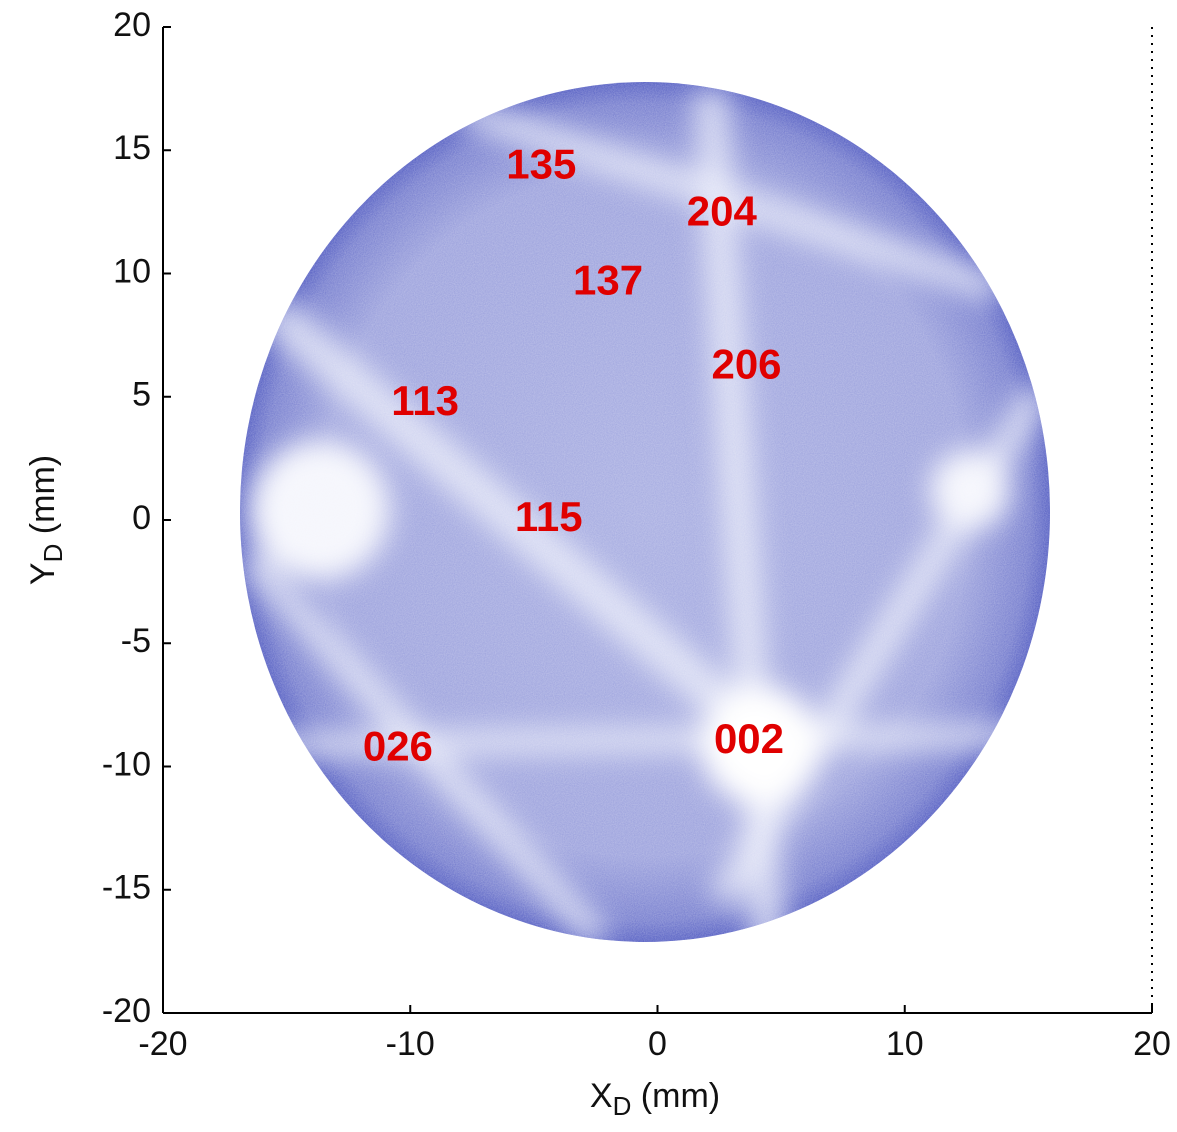  Describe the element at coordinates (541, 164) in the screenshot. I see `annotation: 135` at that location.